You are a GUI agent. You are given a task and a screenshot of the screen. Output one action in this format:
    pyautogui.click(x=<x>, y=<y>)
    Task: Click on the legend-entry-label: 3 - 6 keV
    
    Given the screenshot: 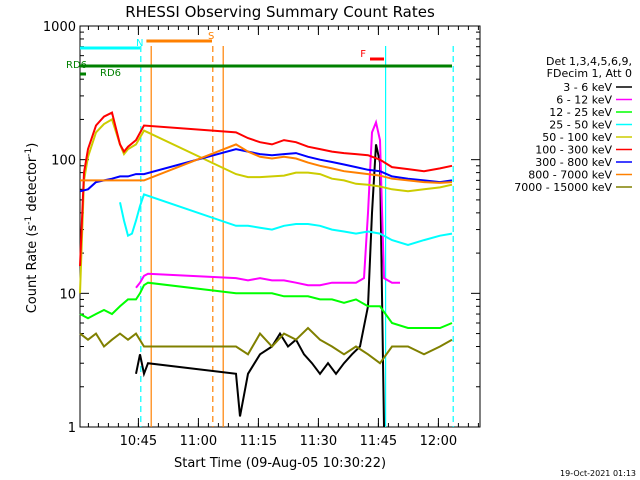 What is the action you would take?
    pyautogui.click(x=587, y=87)
    